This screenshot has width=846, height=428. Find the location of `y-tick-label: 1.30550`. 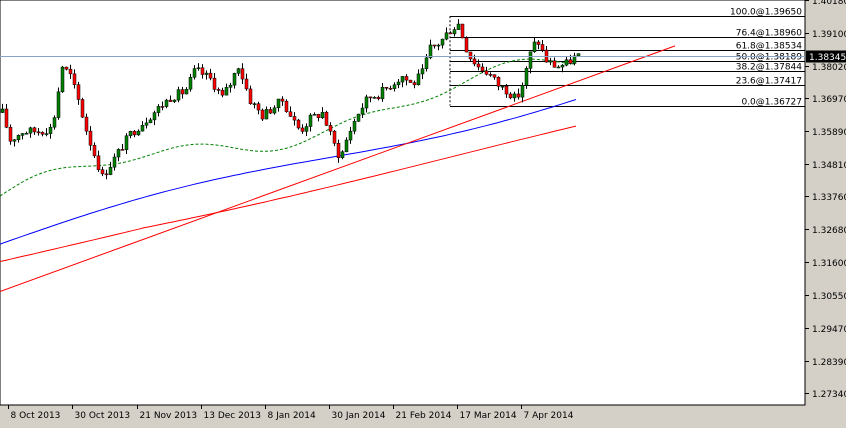

y-tick-label: 1.30550 is located at coordinates (829, 297).